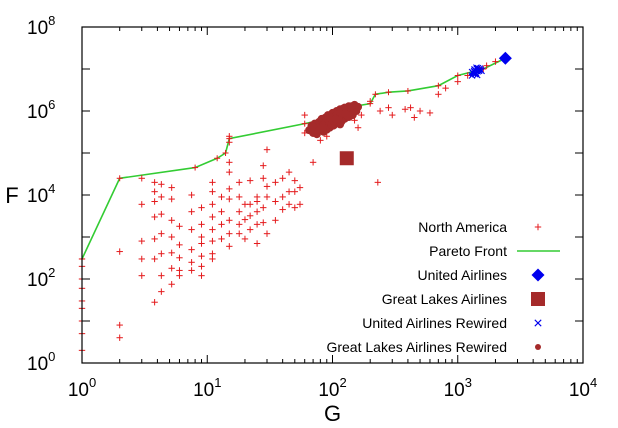  What do you see at coordinates (416, 347) in the screenshot?
I see `legend-label: Great Lakes Airlines Rewired` at bounding box center [416, 347].